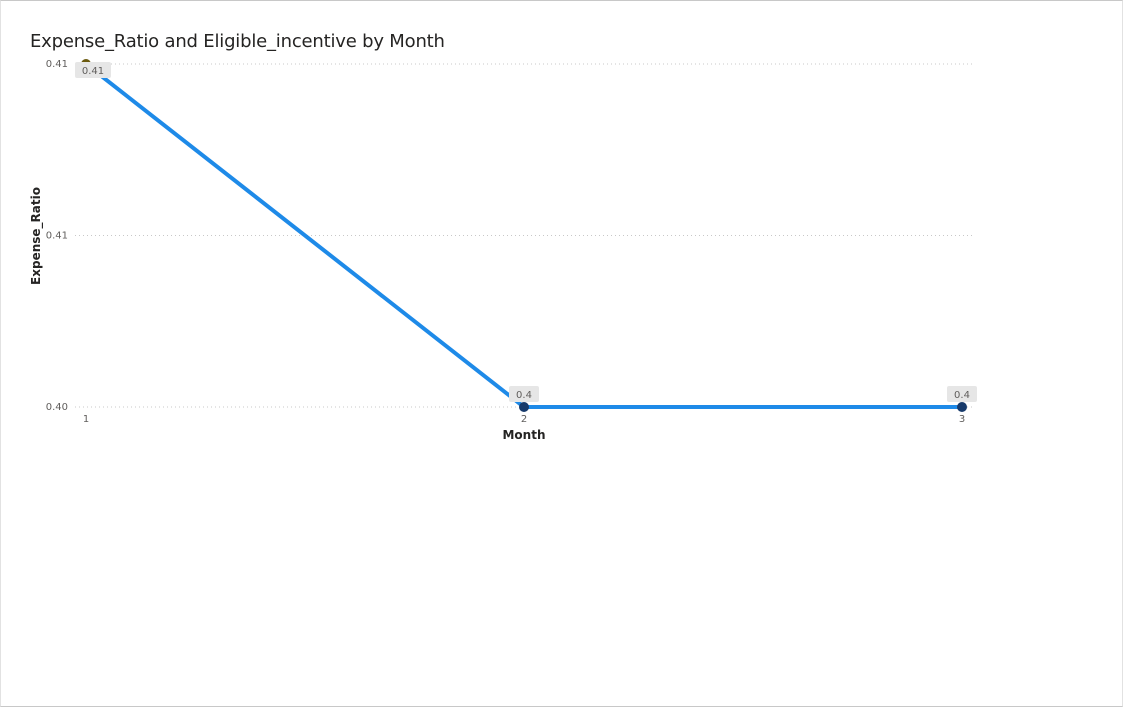 The width and height of the screenshot is (1123, 708). I want to click on y-axis-ticks: 0.40 0.41 0.41, so click(57, 236).